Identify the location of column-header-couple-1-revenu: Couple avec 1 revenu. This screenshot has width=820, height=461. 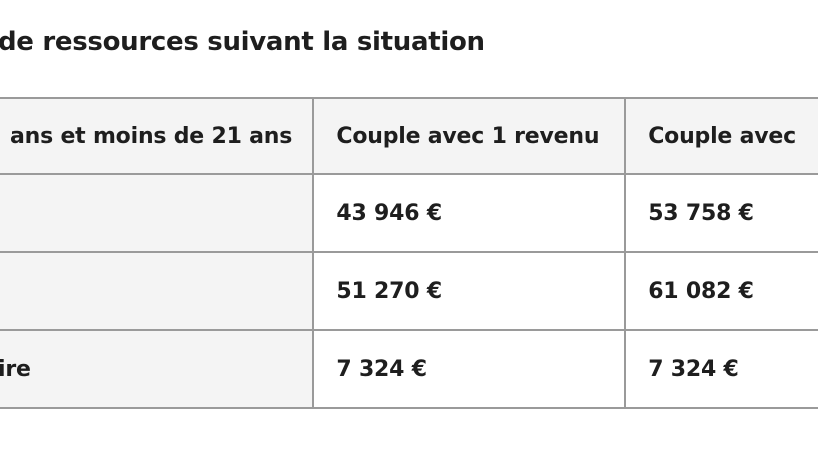
(469, 136).